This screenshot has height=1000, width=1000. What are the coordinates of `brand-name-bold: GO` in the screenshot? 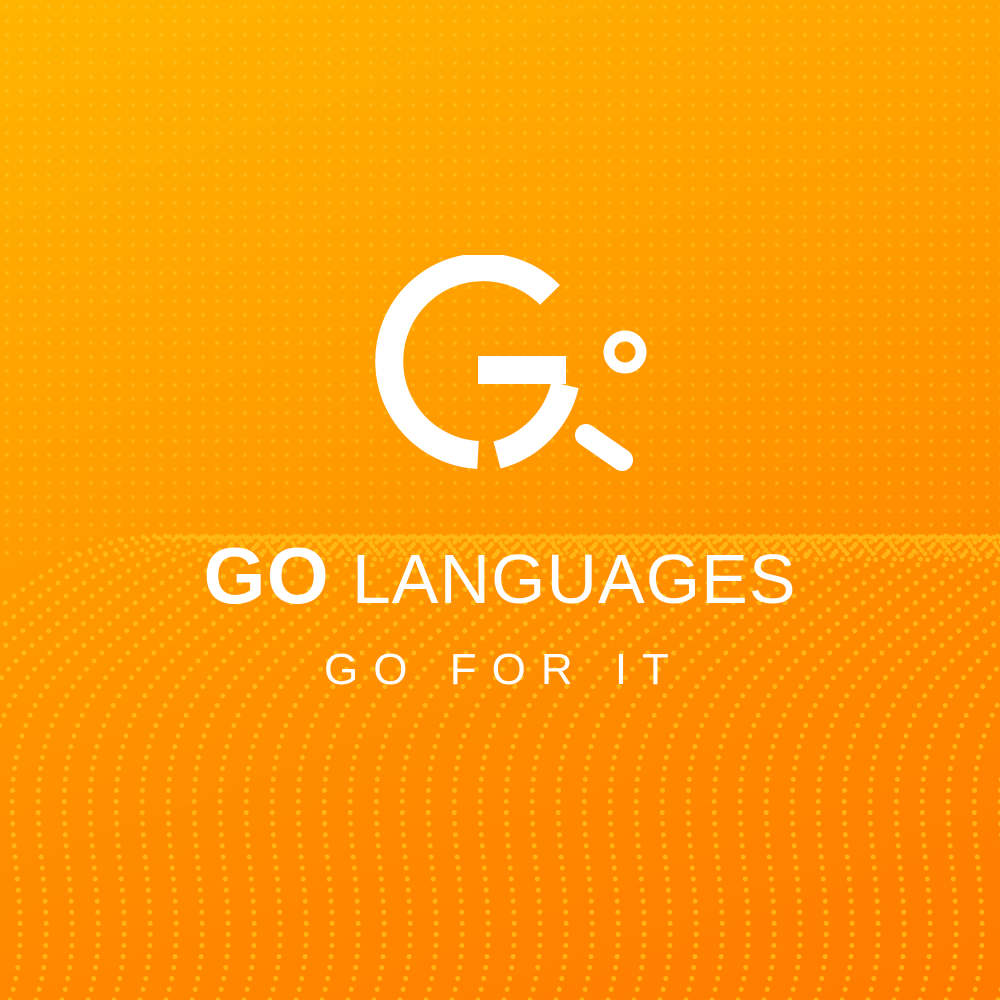 It's located at (266, 575).